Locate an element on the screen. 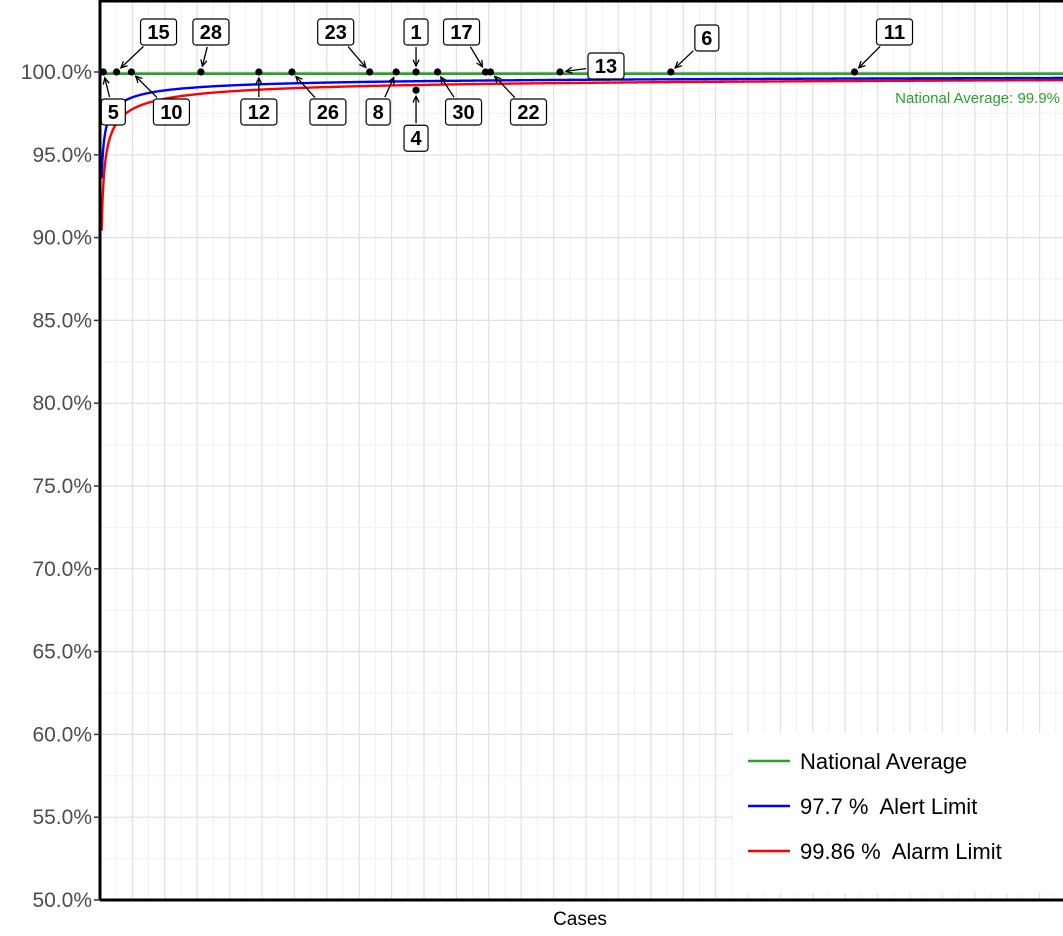  y-tick-label: 85.0% is located at coordinates (62, 320).